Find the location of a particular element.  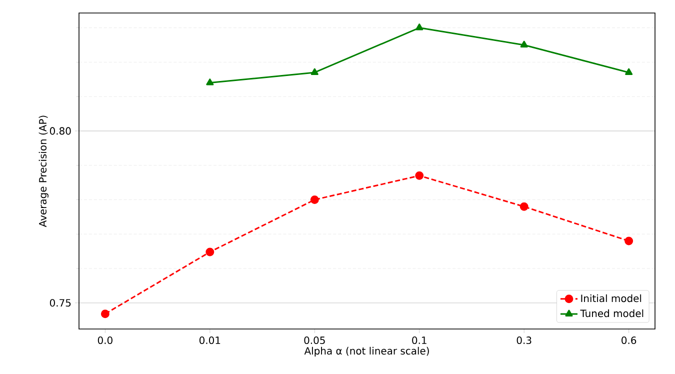

x-axis-title: Alpha α (not linear scale) is located at coordinates (366, 351).